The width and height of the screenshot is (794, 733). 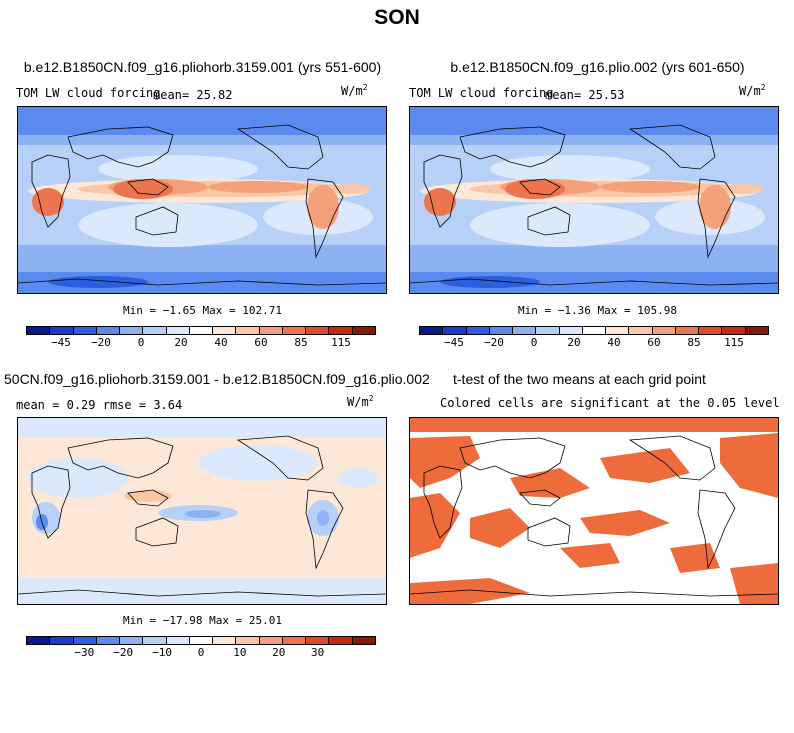 What do you see at coordinates (341, 342) in the screenshot?
I see `ticks1-label: 115` at bounding box center [341, 342].